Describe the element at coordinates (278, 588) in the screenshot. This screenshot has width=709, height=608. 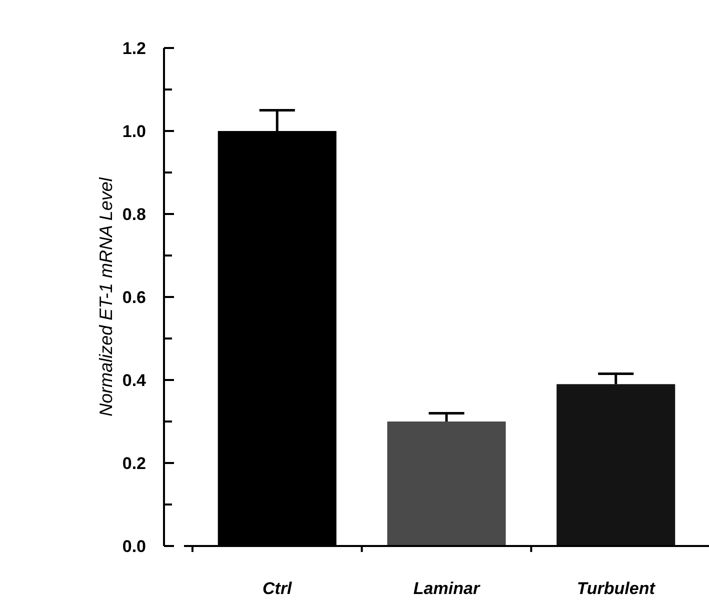
I see `x-tick-label: Ctrl` at that location.